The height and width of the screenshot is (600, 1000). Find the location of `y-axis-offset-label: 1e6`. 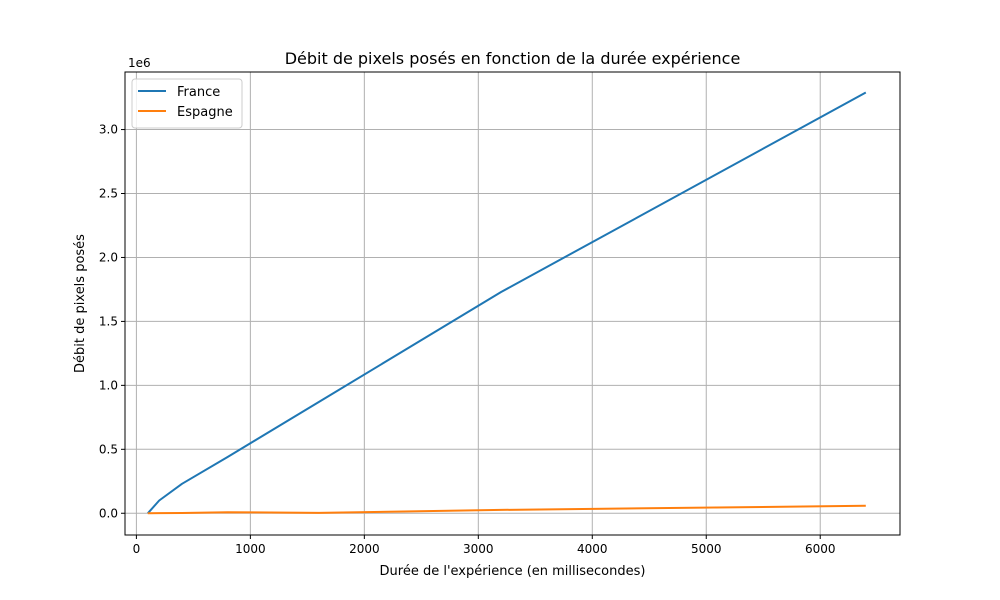

y-axis-offset-label: 1e6 is located at coordinates (139, 63).